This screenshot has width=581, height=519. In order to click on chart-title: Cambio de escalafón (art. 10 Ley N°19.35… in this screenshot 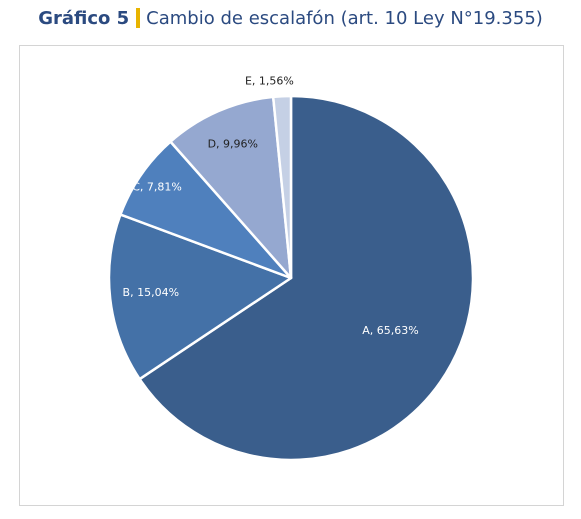, I will do `click(344, 18)`.